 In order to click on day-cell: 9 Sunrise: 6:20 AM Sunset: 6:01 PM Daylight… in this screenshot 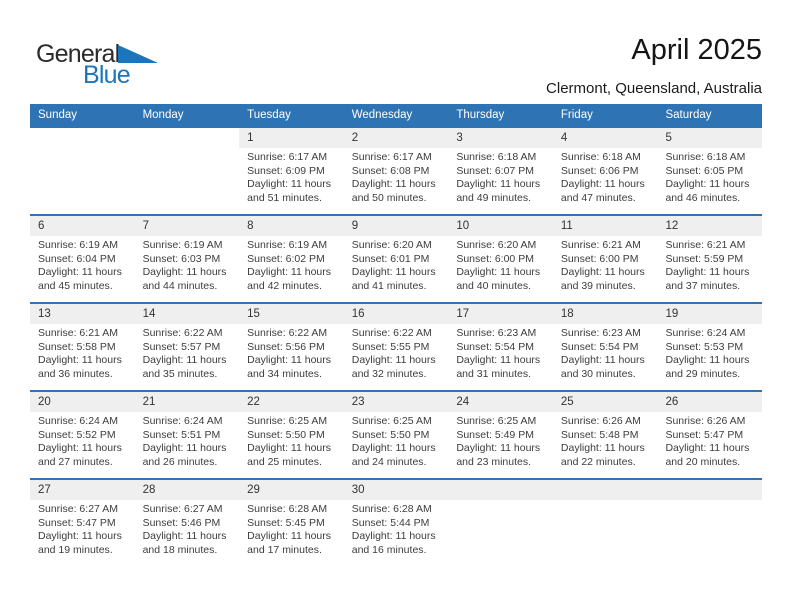, I will do `click(396, 259)`.